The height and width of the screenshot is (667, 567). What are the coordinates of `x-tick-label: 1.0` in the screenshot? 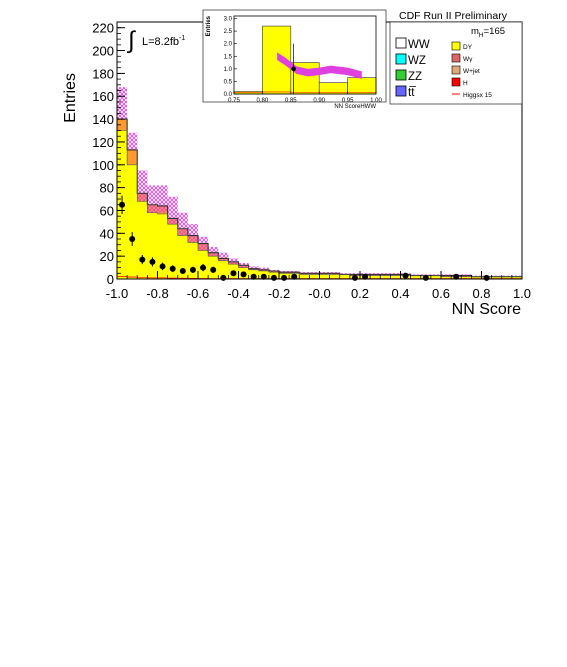 It's located at (522, 293).